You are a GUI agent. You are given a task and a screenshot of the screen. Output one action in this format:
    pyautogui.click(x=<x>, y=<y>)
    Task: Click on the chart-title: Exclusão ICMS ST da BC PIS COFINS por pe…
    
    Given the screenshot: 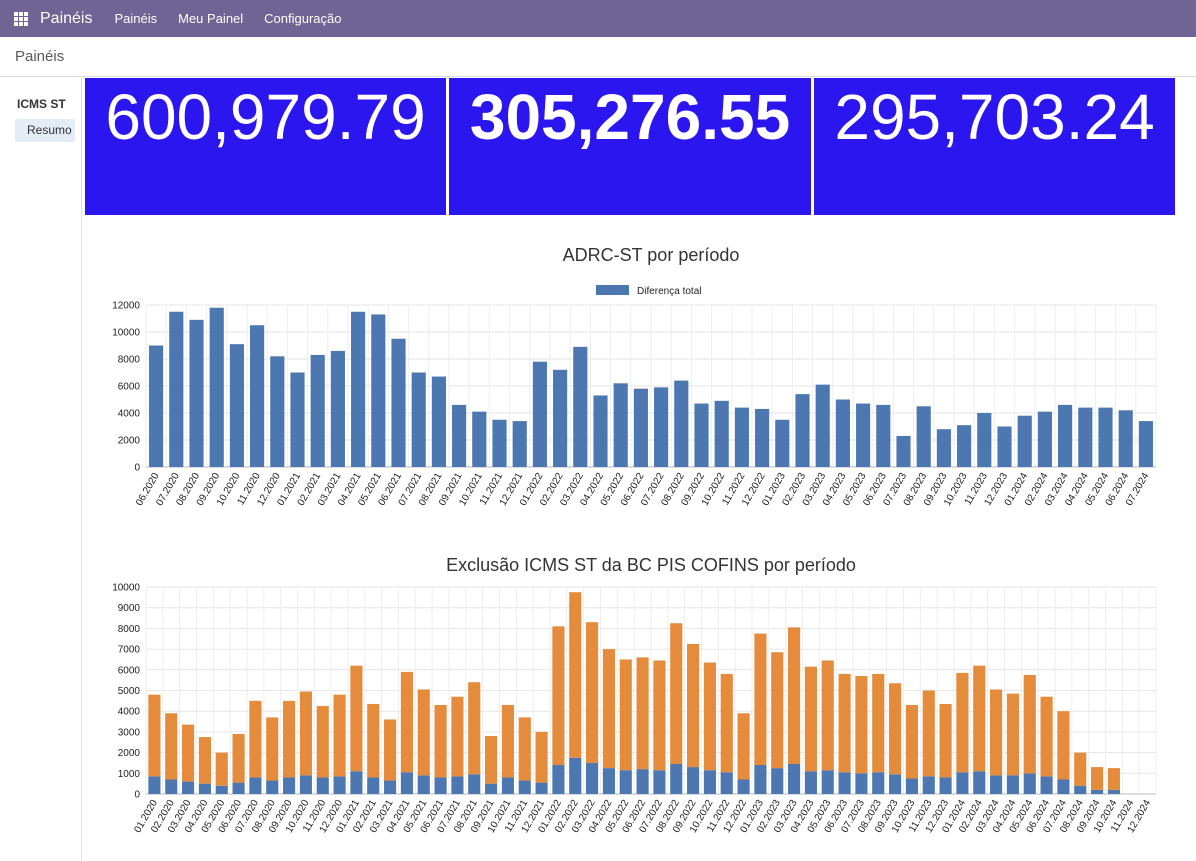 What is the action you would take?
    pyautogui.click(x=651, y=565)
    